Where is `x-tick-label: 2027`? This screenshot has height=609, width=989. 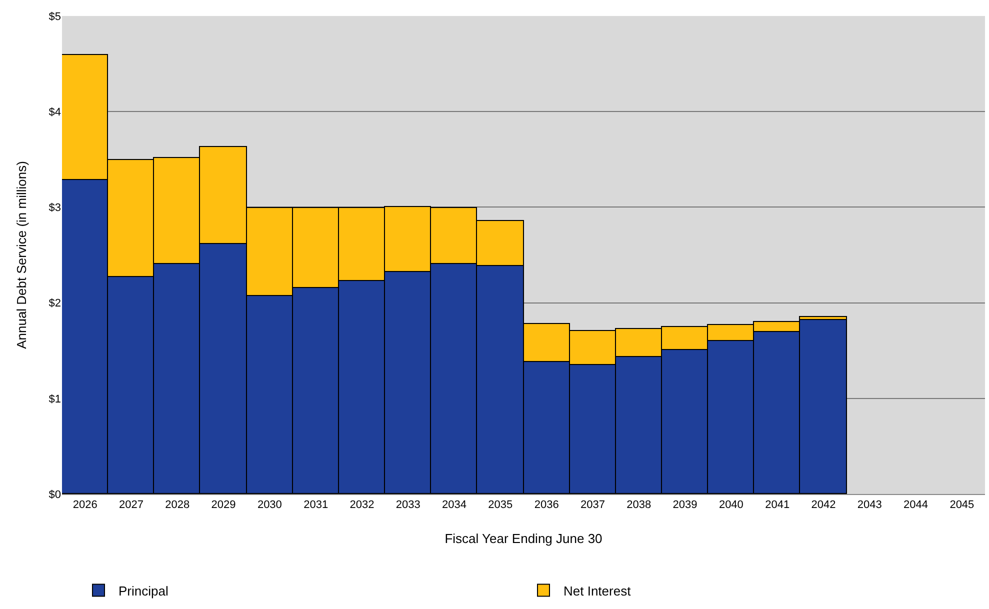 x-tick-label: 2027 is located at coordinates (131, 505).